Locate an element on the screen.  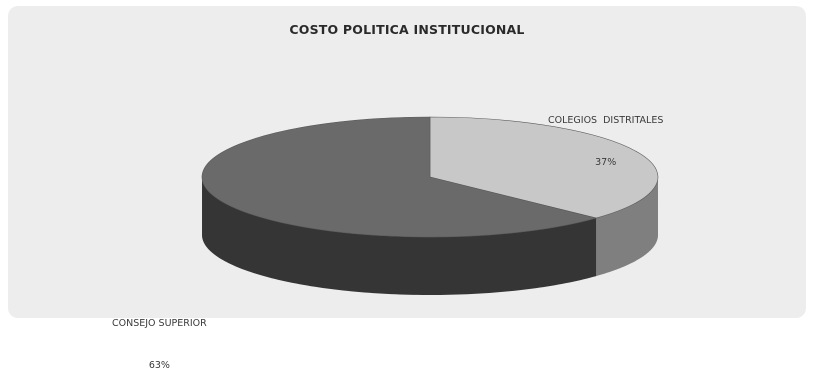
slice-percent: 63% is located at coordinates (159, 365).